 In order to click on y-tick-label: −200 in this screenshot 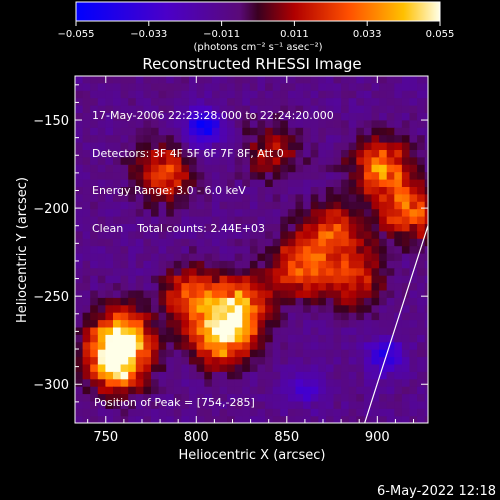, I will do `click(51, 209)`.